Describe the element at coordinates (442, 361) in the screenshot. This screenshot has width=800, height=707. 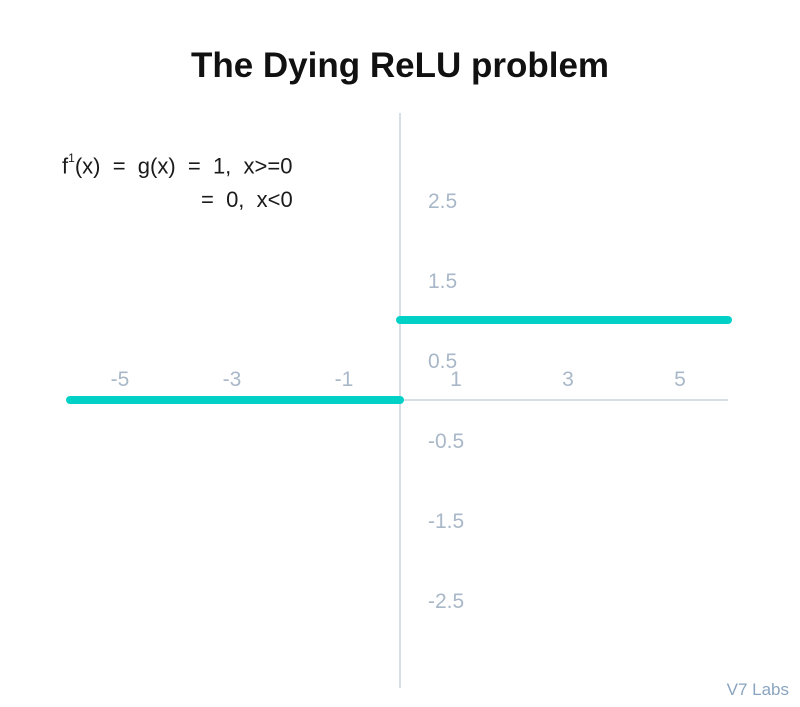
I see `y-tick-label: 0.5` at that location.